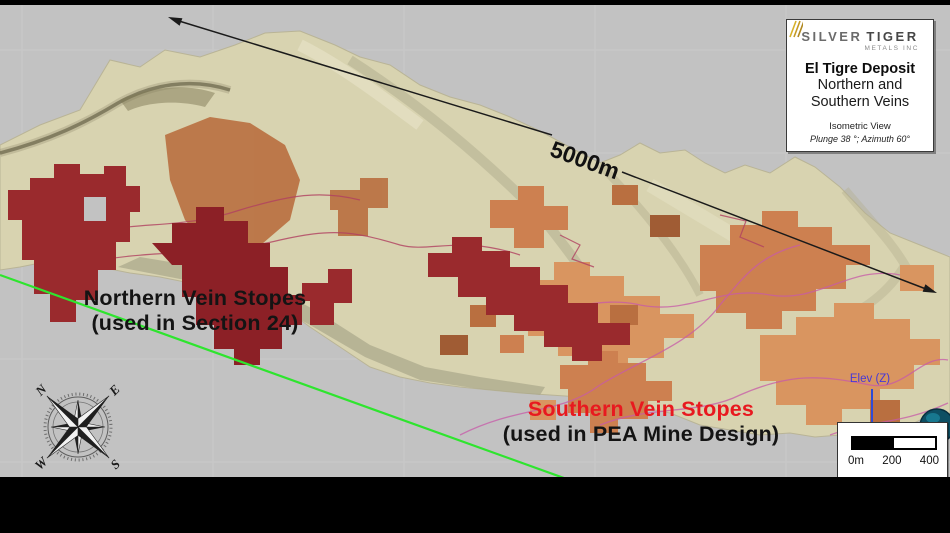 The width and height of the screenshot is (950, 533). I want to click on compass-long-points, so click(78, 427).